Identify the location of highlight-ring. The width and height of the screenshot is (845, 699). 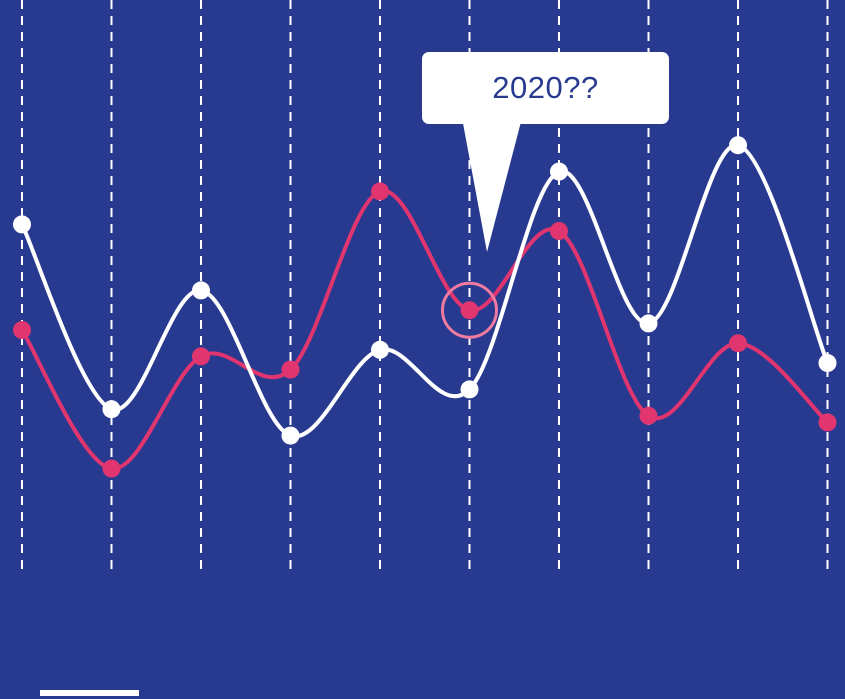
(469, 310).